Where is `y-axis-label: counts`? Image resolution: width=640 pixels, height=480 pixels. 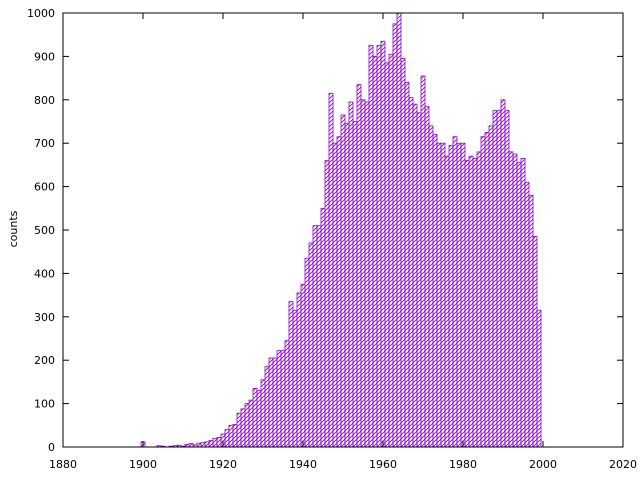
y-axis-label: counts is located at coordinates (13, 228).